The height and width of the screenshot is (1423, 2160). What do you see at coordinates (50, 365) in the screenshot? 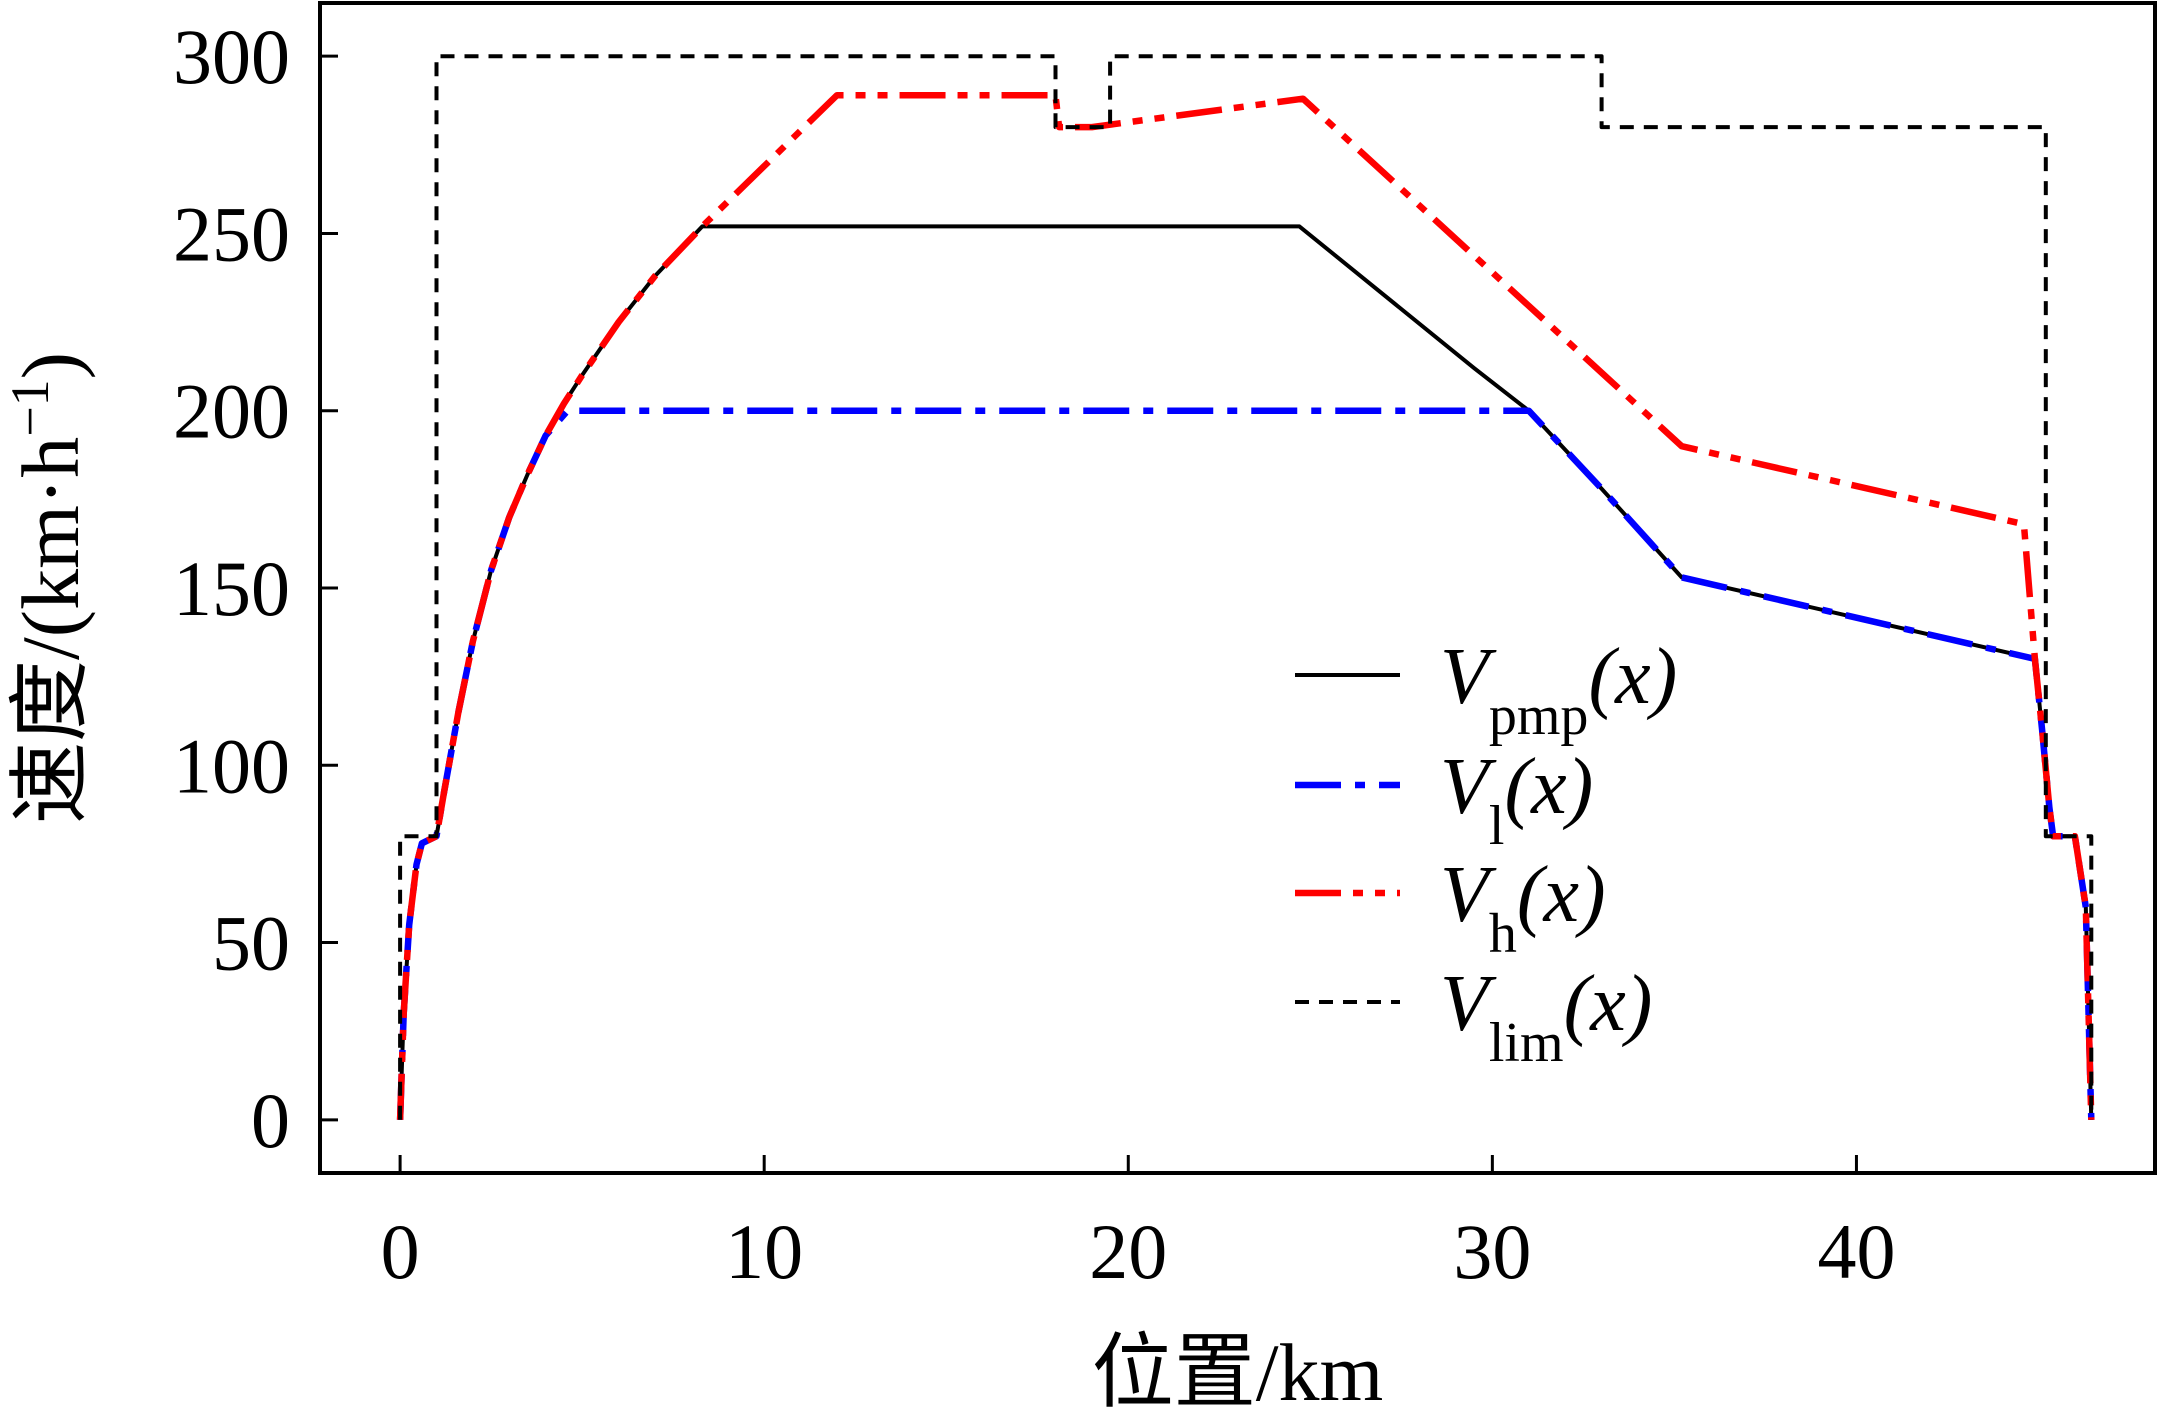
I see `y-axis-title-end: )` at bounding box center [50, 365].